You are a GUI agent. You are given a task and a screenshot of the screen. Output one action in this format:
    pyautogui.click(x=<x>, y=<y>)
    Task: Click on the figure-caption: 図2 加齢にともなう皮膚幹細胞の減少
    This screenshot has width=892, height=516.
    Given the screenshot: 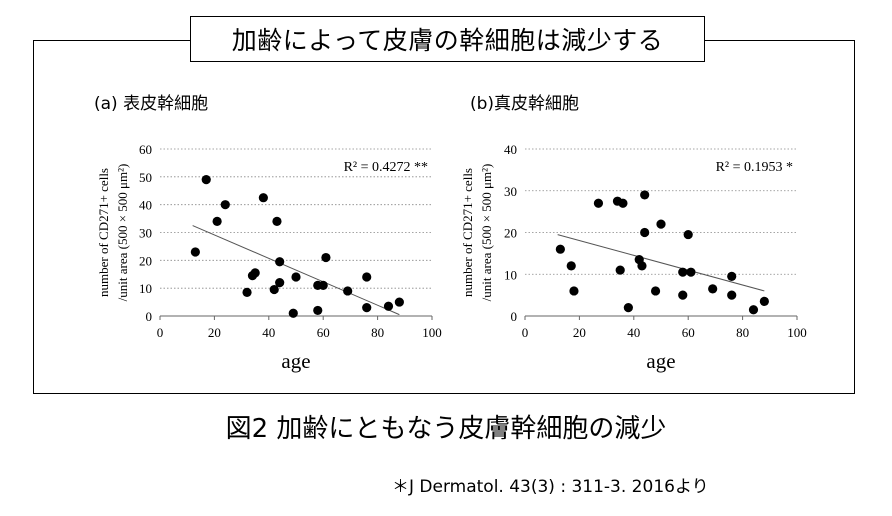 What is the action you would take?
    pyautogui.click(x=446, y=429)
    